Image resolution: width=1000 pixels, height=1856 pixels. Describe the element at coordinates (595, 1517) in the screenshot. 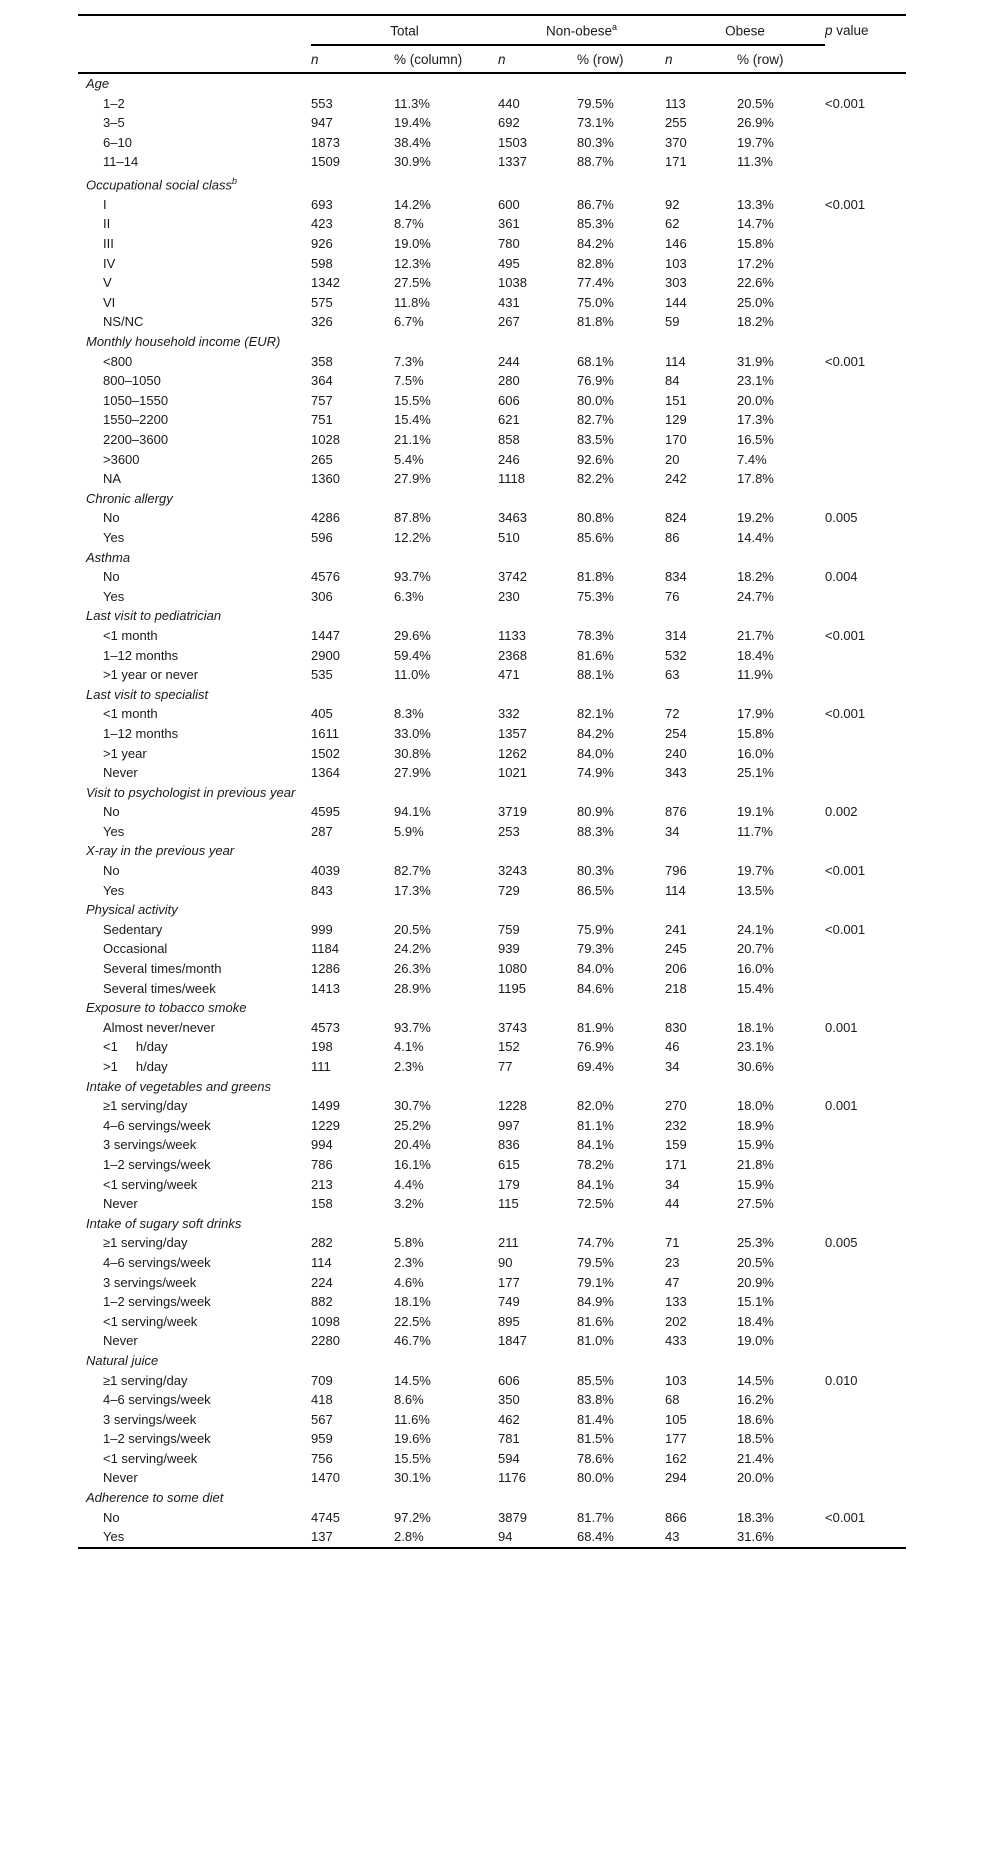

I see `nonobese-pct-cell: 81.7%` at that location.